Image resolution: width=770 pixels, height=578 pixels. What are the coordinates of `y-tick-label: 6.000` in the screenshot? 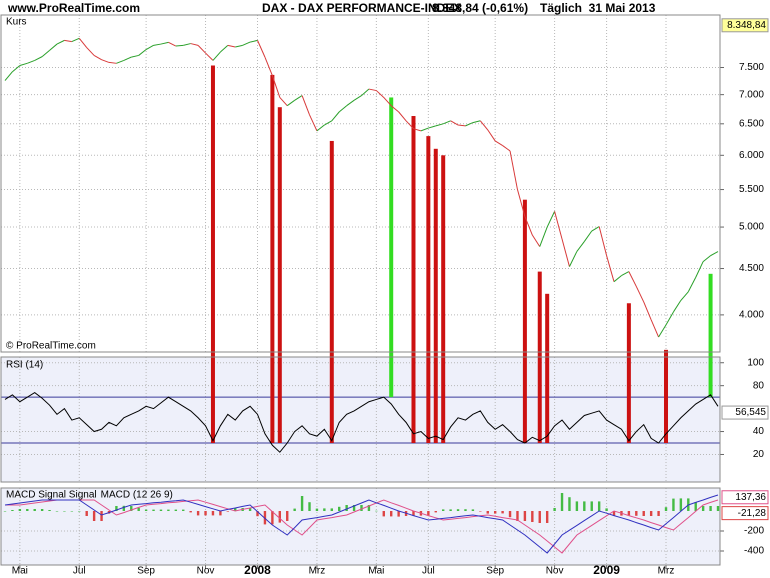 It's located at (751, 155).